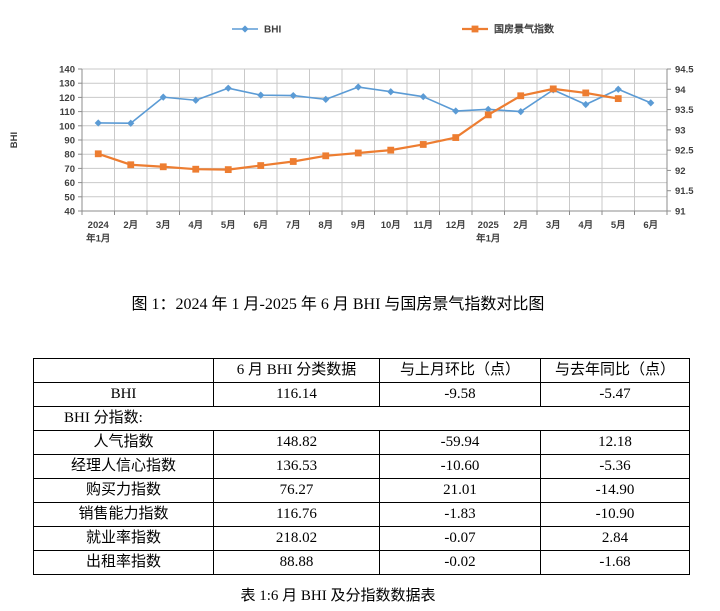 The width and height of the screenshot is (720, 611). What do you see at coordinates (99, 225) in the screenshot?
I see `x-axis-tick-label: 2024` at bounding box center [99, 225].